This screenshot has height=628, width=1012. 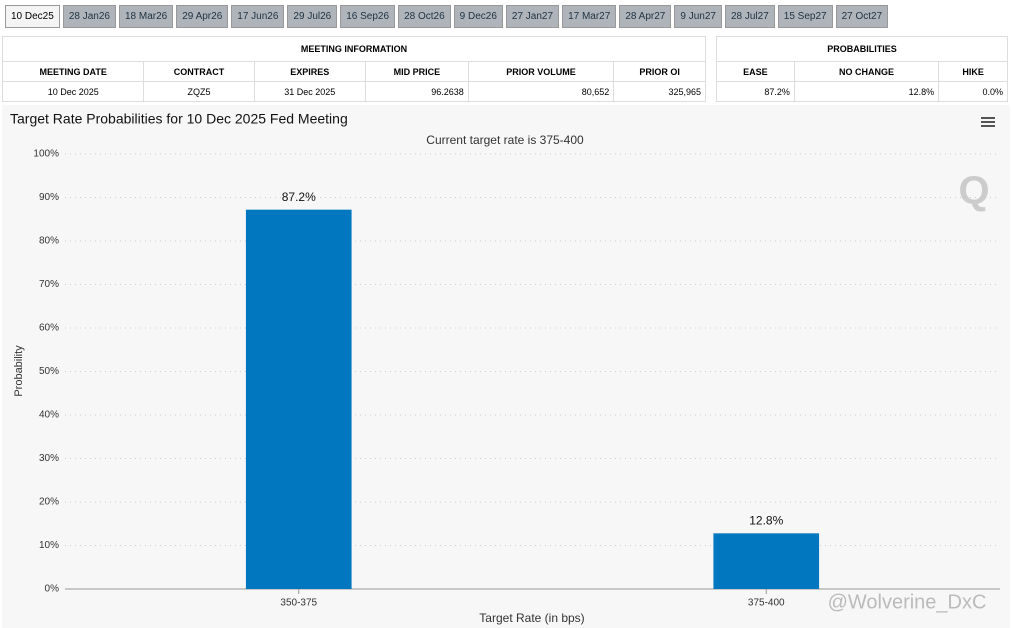 What do you see at coordinates (749, 16) in the screenshot?
I see `tab: 28 Jul27` at bounding box center [749, 16].